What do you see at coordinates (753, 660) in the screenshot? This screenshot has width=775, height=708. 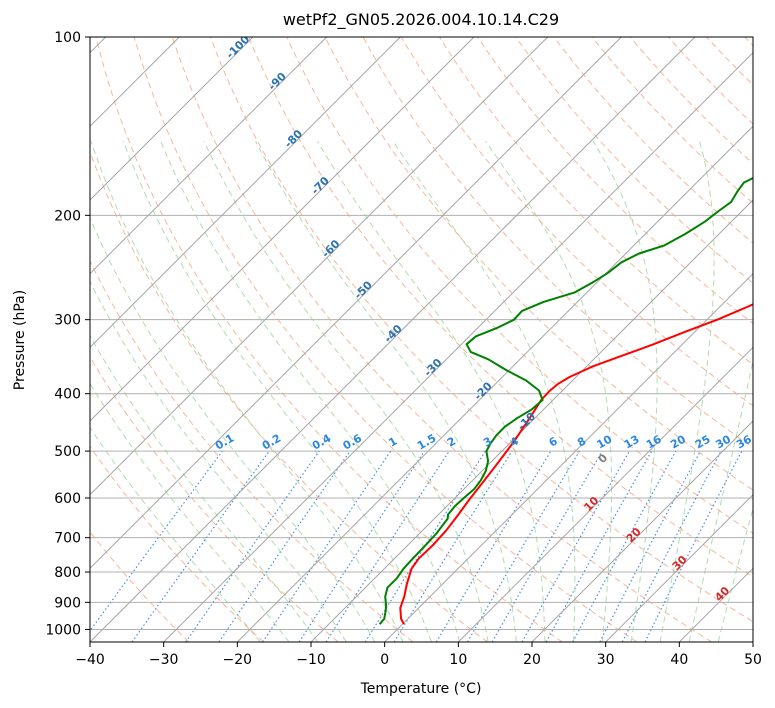 I see `x-tick-label: 50` at bounding box center [753, 660].